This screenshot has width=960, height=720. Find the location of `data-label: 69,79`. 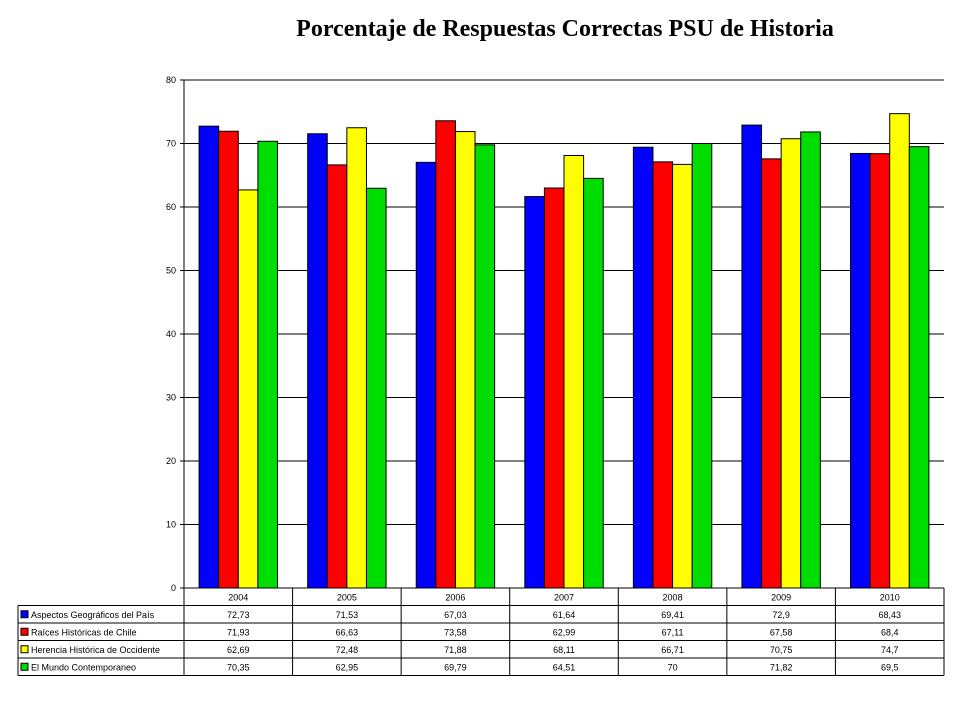

data-label: 69,79 is located at coordinates (455, 667).